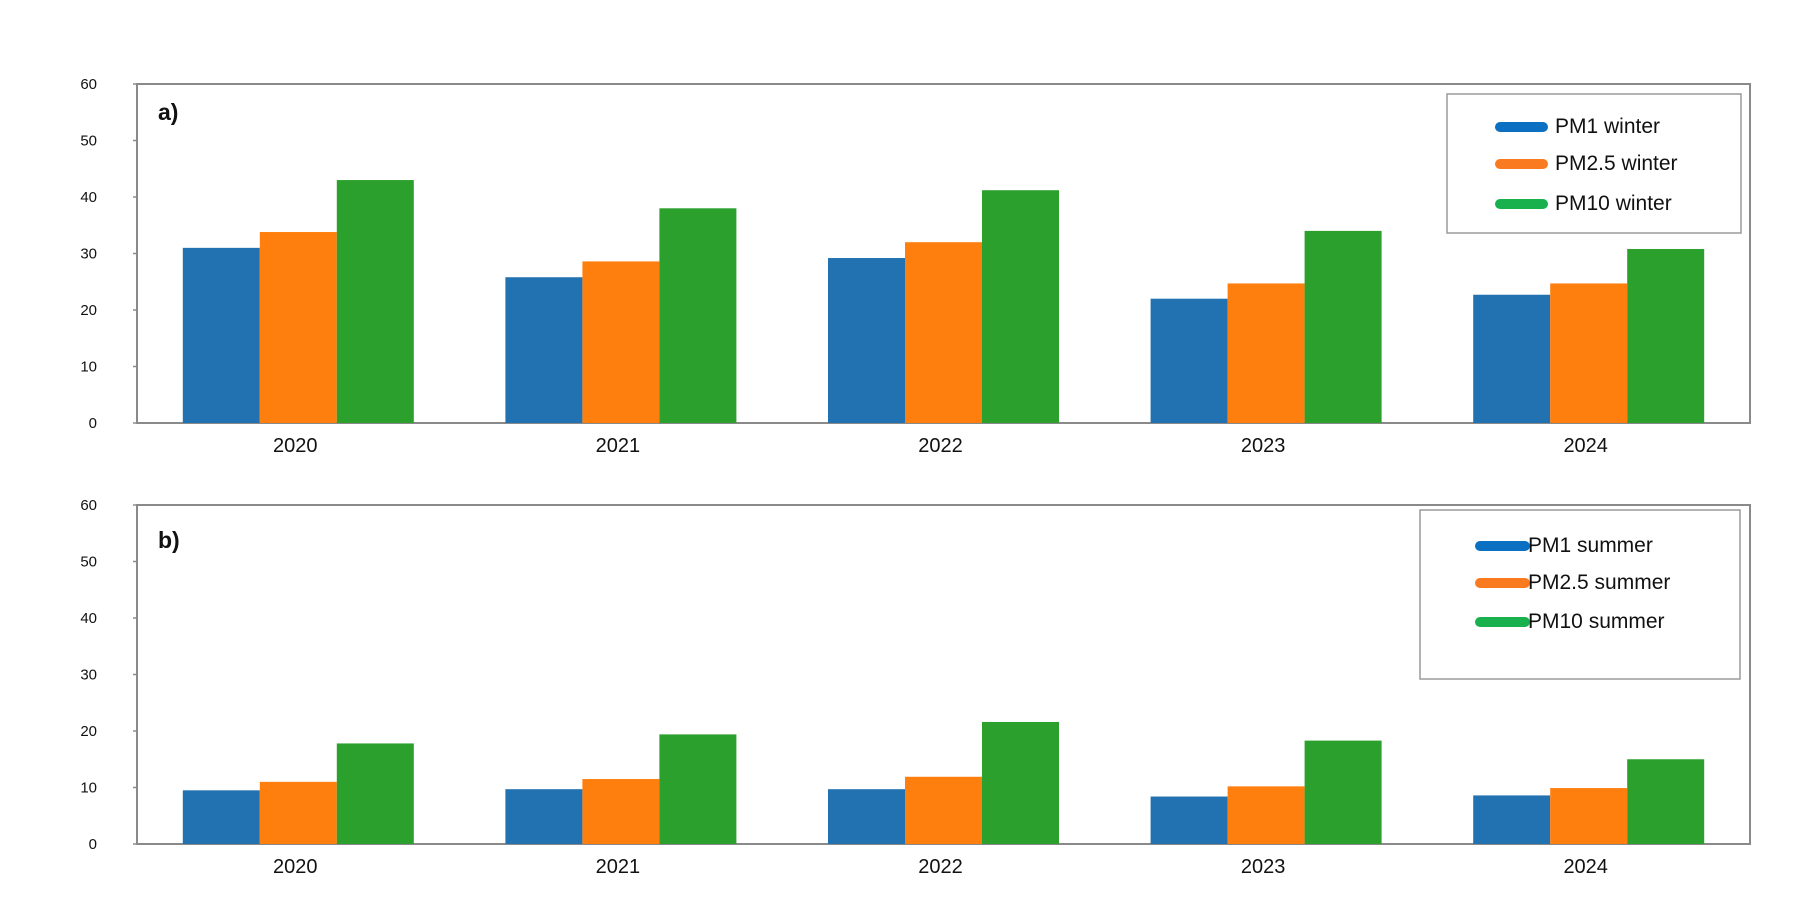 The width and height of the screenshot is (1815, 916). I want to click on panel-a-bar-pm2-5-winter-2020, so click(298, 327).